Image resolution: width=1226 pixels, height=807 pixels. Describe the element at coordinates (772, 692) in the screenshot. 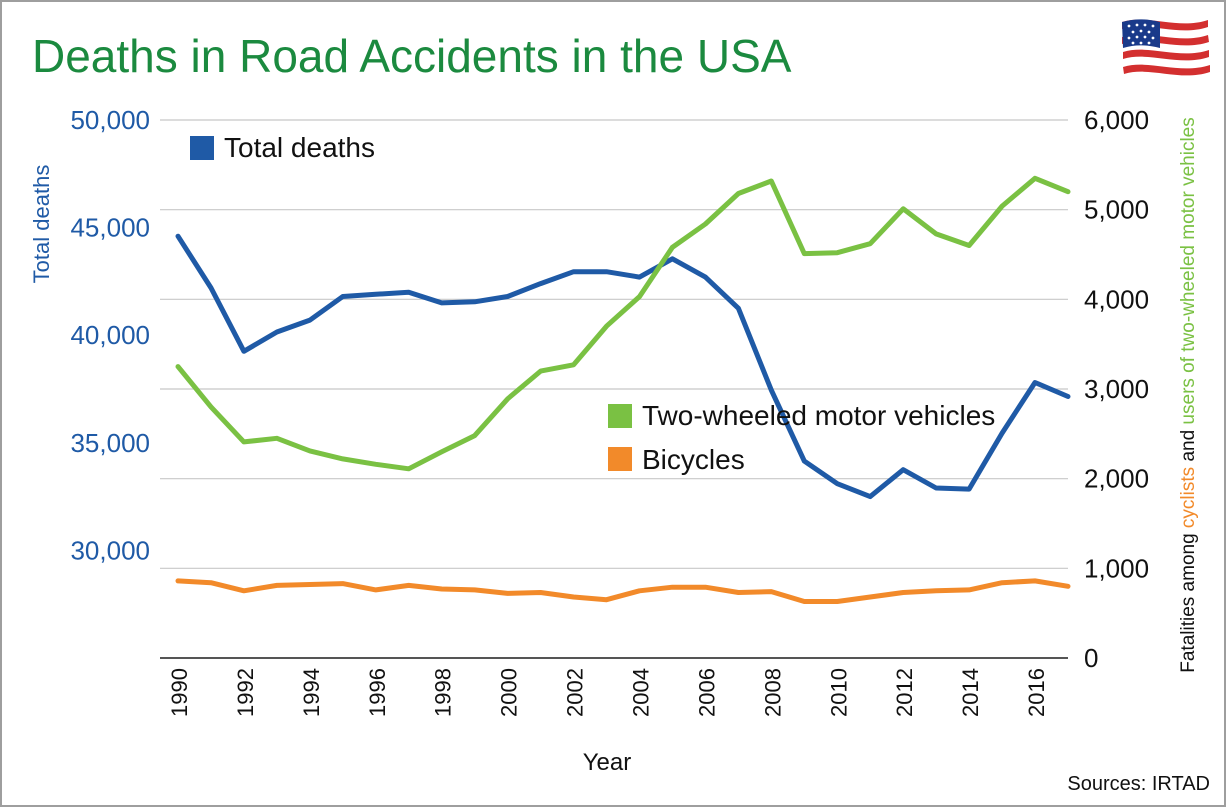

I see `x-tick-label: 2008` at that location.